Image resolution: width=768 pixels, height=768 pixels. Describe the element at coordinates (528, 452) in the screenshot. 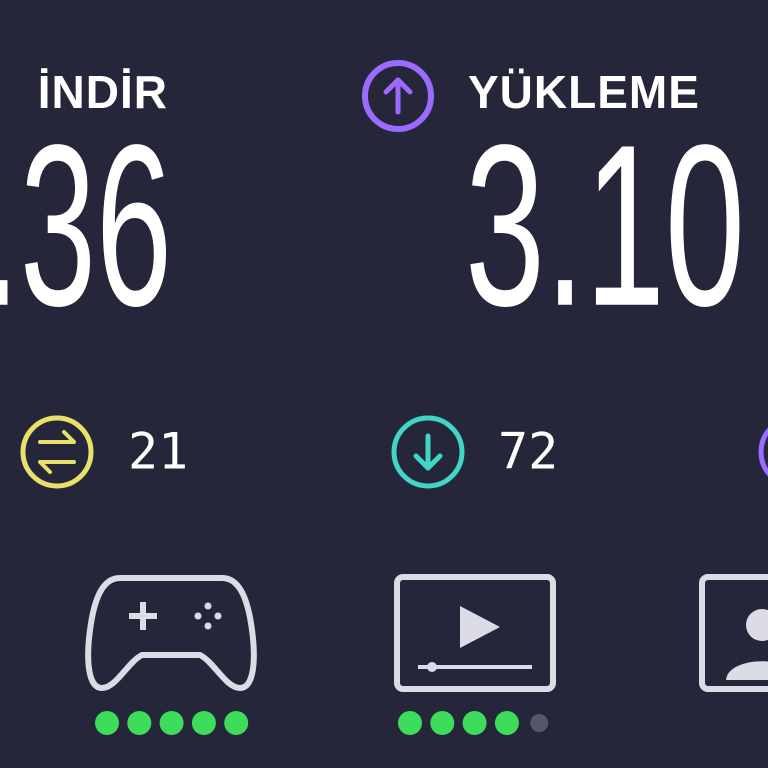

I see `jitter-value: 72` at that location.